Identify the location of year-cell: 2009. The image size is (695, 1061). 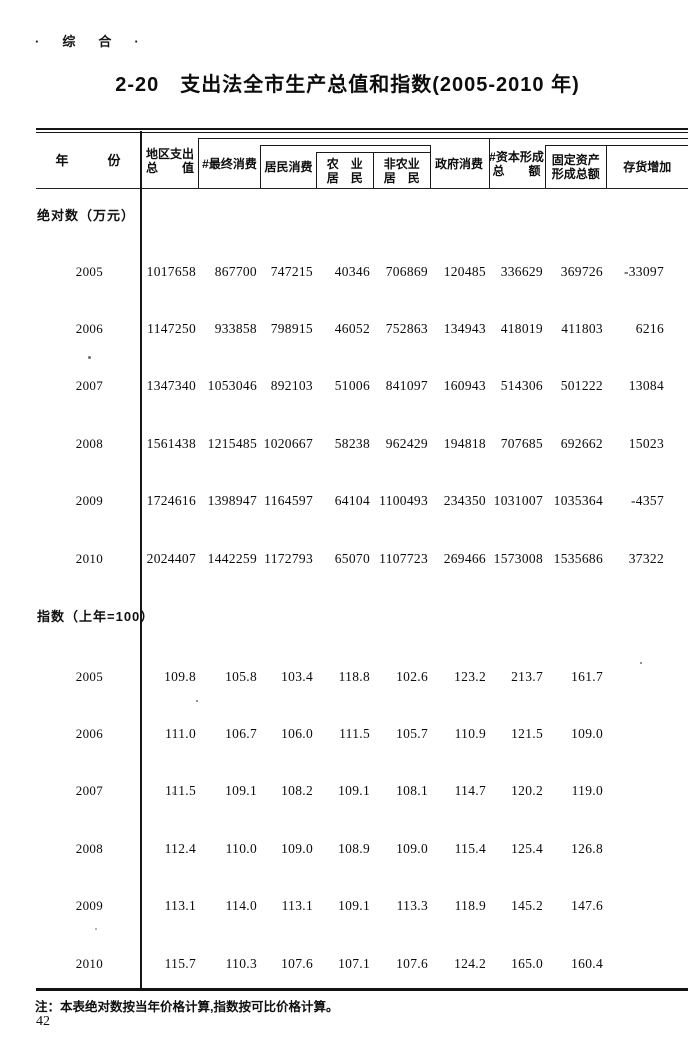
(89, 501).